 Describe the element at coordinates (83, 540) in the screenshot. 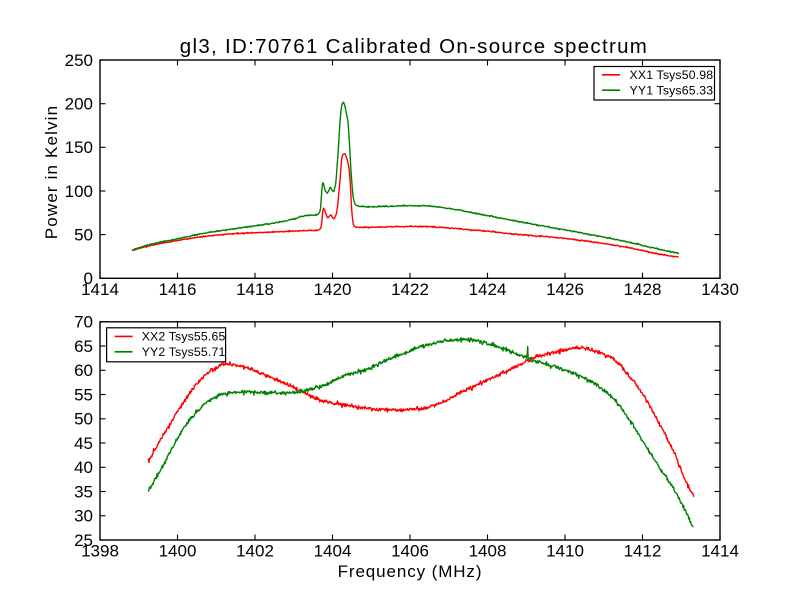

I see `svg-text: 25` at that location.